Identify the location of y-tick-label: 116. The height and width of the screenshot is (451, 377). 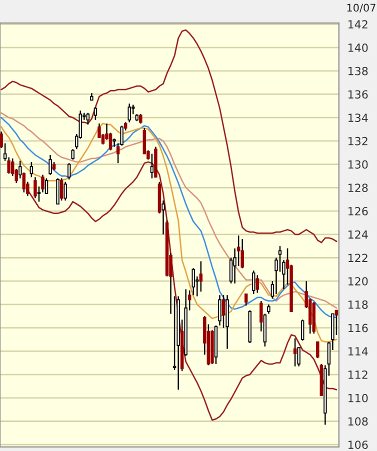
(358, 328).